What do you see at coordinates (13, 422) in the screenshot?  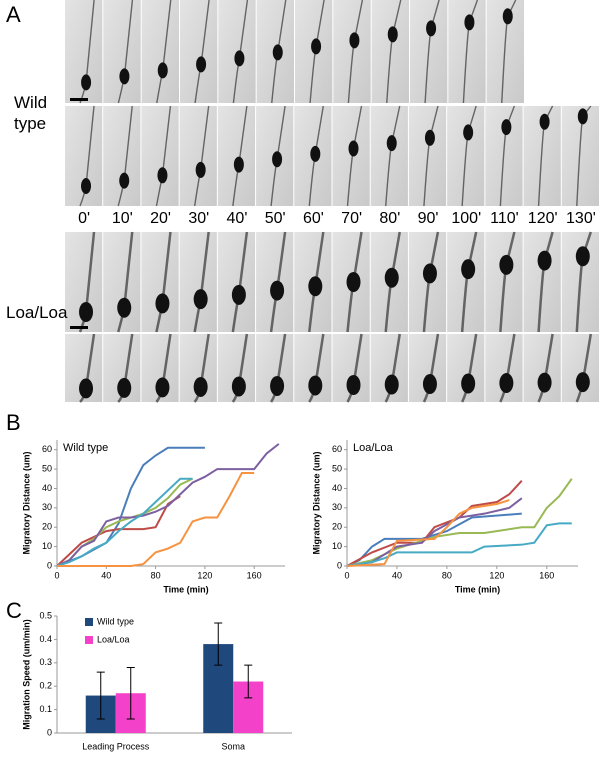 I see `panel-label: B` at bounding box center [13, 422].